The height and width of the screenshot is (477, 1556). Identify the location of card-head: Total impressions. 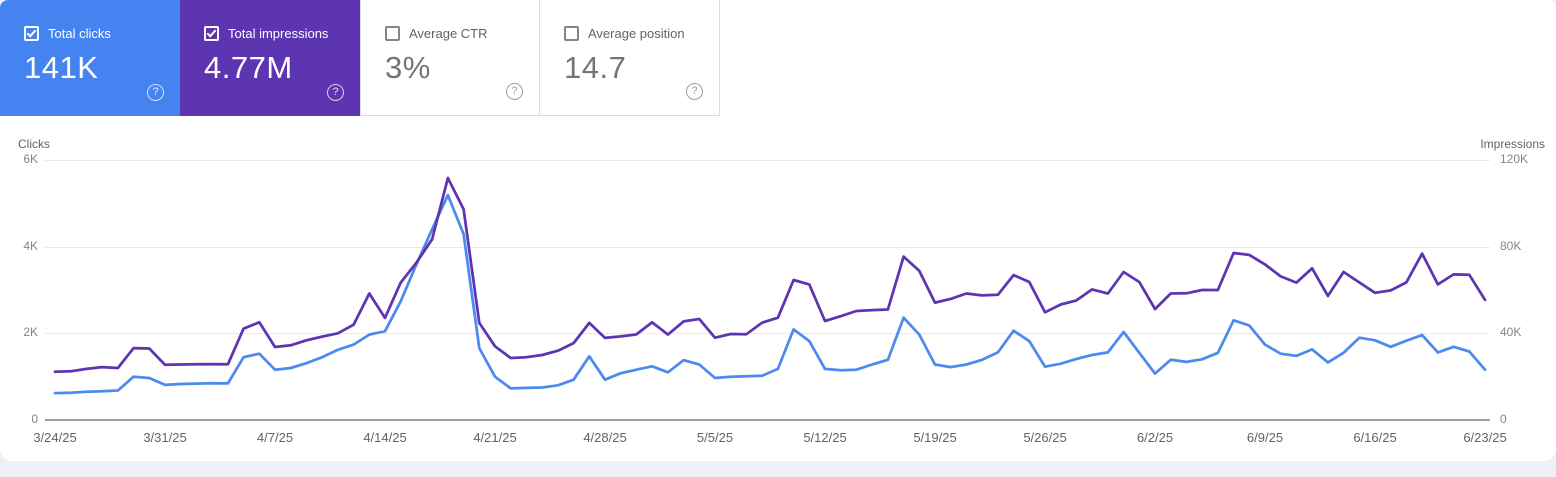
(266, 33).